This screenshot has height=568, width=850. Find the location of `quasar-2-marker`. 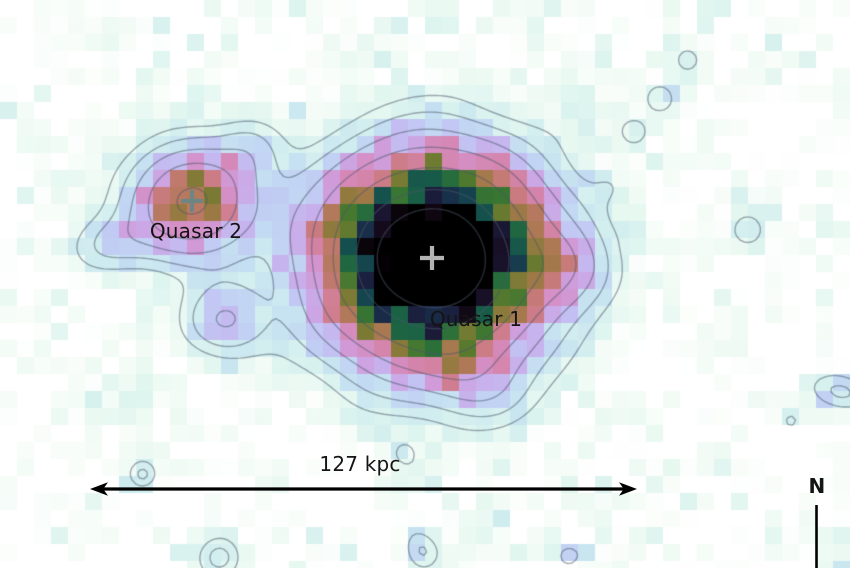

quasar-2-marker is located at coordinates (192, 201).